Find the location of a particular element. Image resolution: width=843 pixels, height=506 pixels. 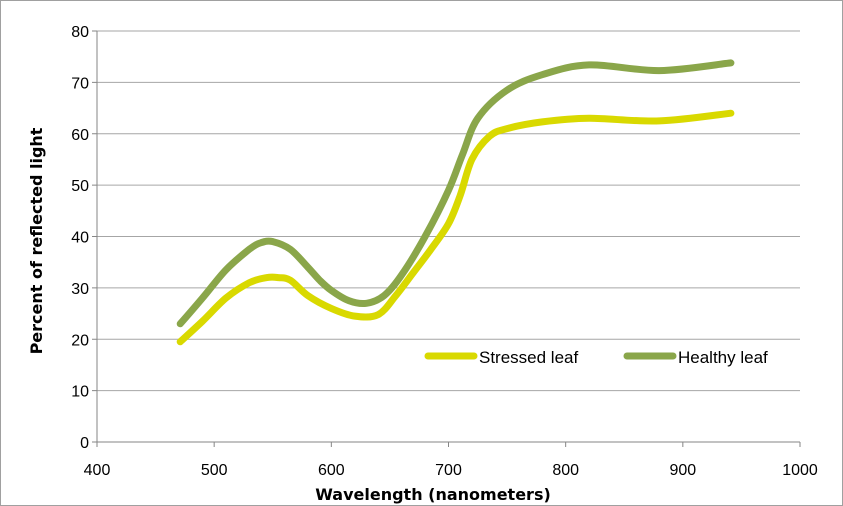

y-tick-label-0: 0 is located at coordinates (84, 443).